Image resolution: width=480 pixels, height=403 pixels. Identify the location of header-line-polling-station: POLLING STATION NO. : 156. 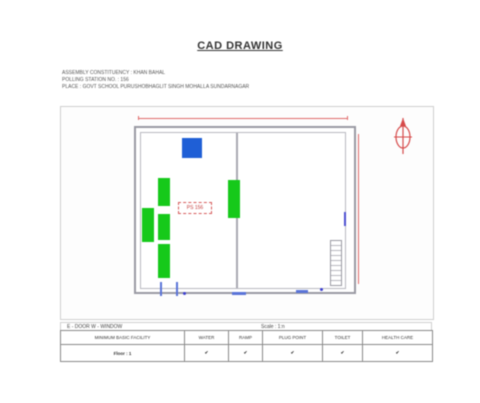
(95, 80).